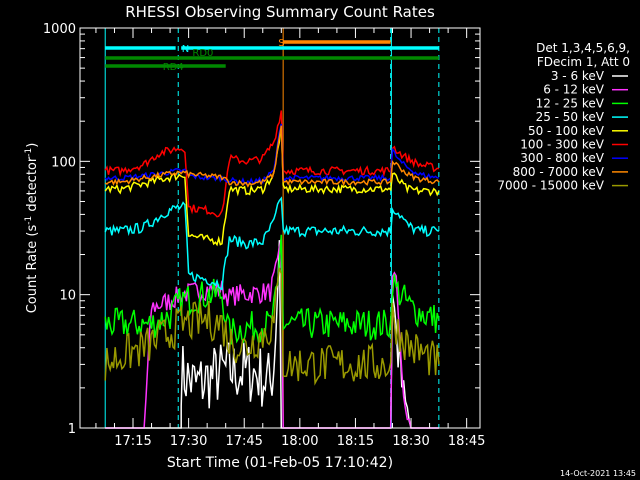 This screenshot has width=640, height=480. What do you see at coordinates (583, 62) in the screenshot?
I see `legend-header-line-2: FDecim 1, Att 0` at bounding box center [583, 62].